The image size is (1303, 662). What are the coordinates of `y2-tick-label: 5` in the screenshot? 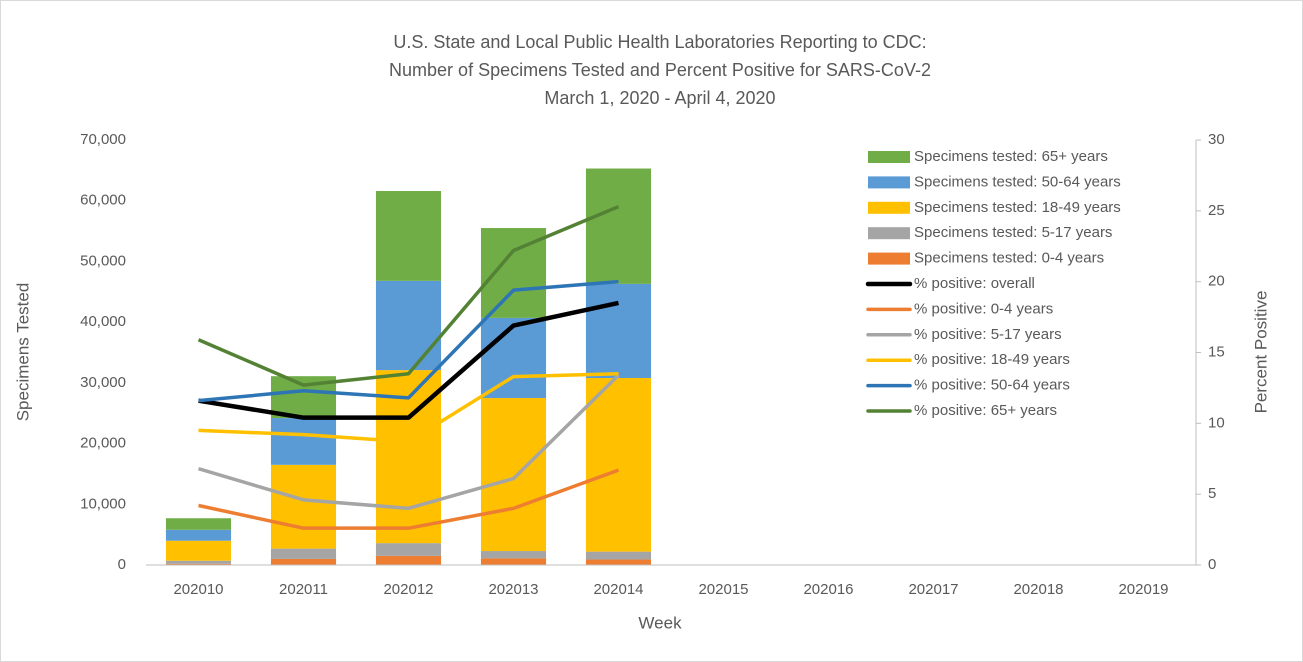 It's located at (1212, 493).